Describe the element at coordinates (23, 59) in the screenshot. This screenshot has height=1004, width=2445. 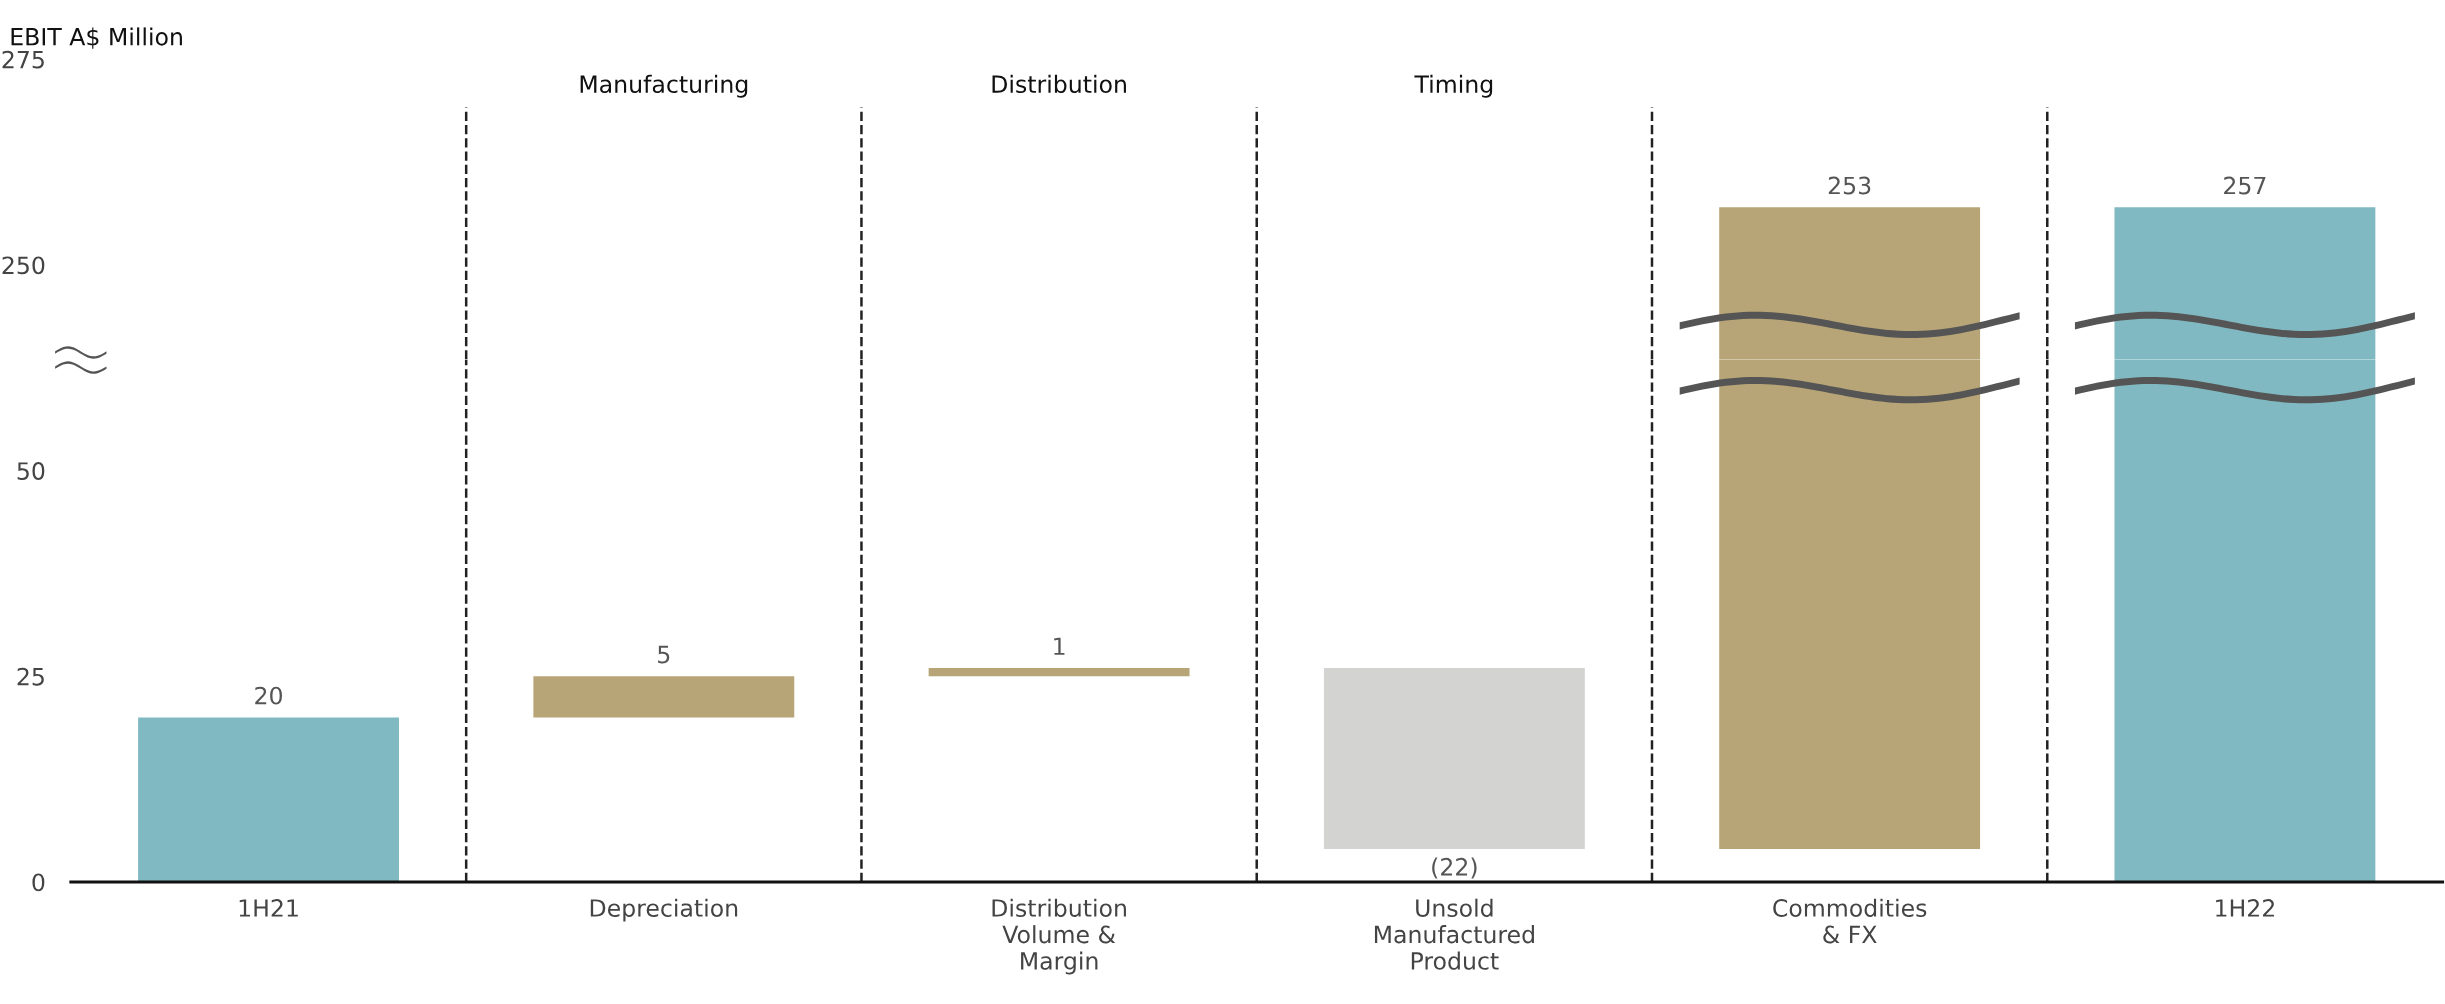
I see `y-tick-label: 275` at that location.